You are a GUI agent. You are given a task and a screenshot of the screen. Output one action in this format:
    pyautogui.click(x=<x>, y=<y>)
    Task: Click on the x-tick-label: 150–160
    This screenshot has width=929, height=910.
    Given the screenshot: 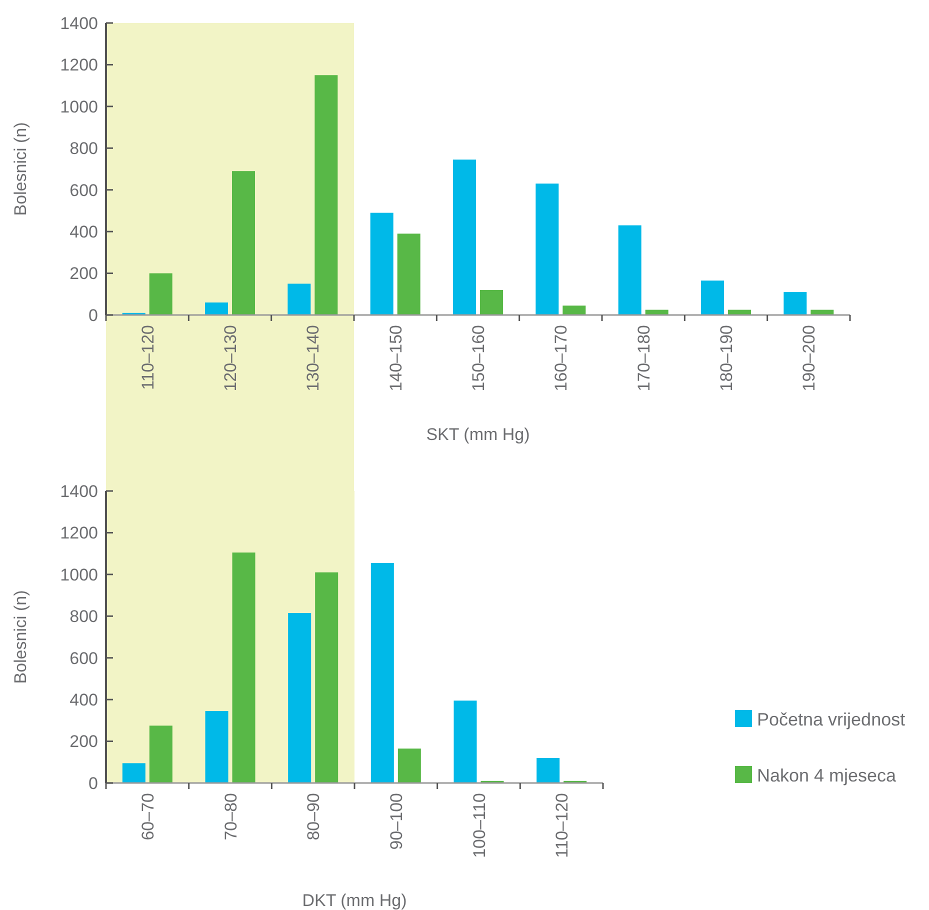 What is the action you would take?
    pyautogui.click(x=478, y=358)
    